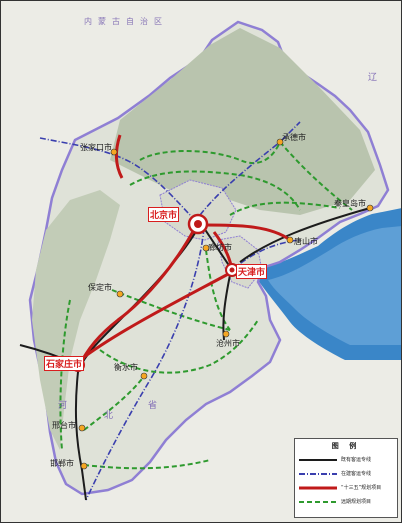 The height and width of the screenshot is (523, 402). What do you see at coordinates (350, 203) in the screenshot?
I see `qinhuangdao-label: 秦皇岛市` at bounding box center [350, 203].